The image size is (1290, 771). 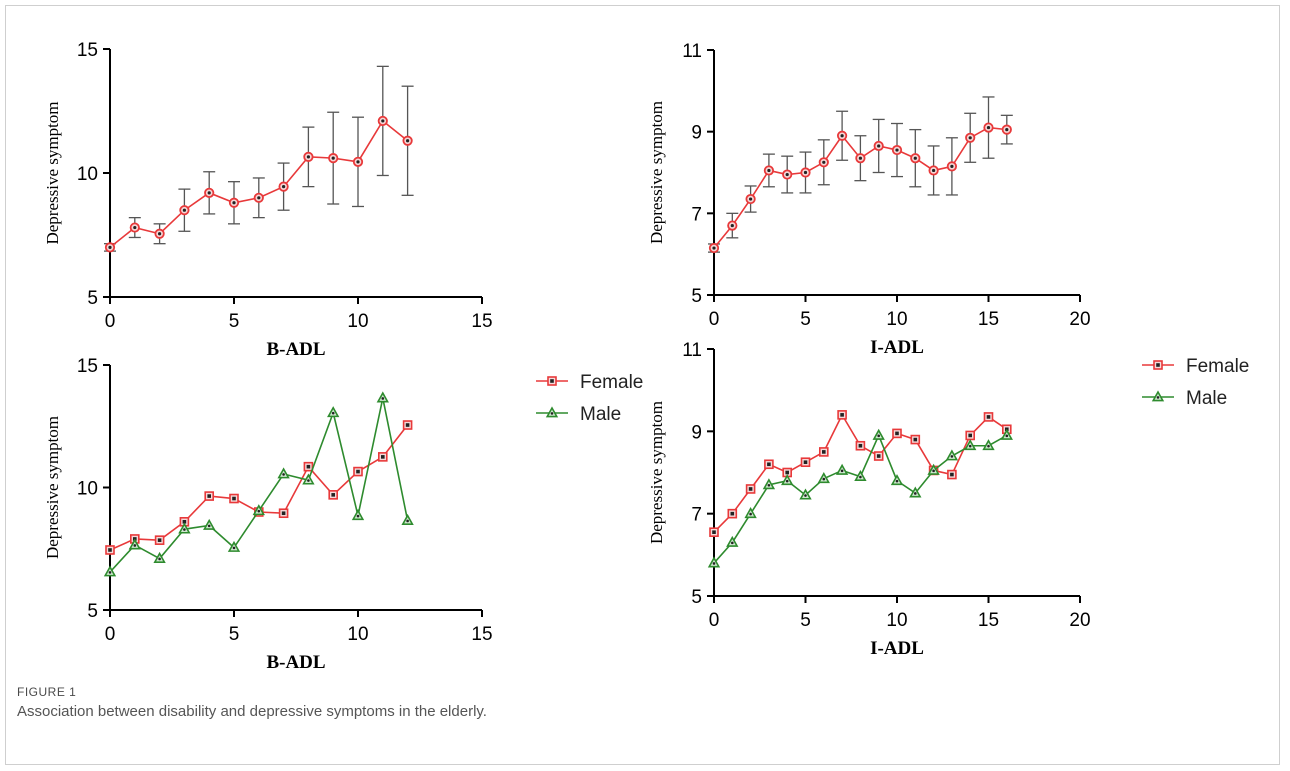 I want to click on series-line, so click(x=259, y=487).